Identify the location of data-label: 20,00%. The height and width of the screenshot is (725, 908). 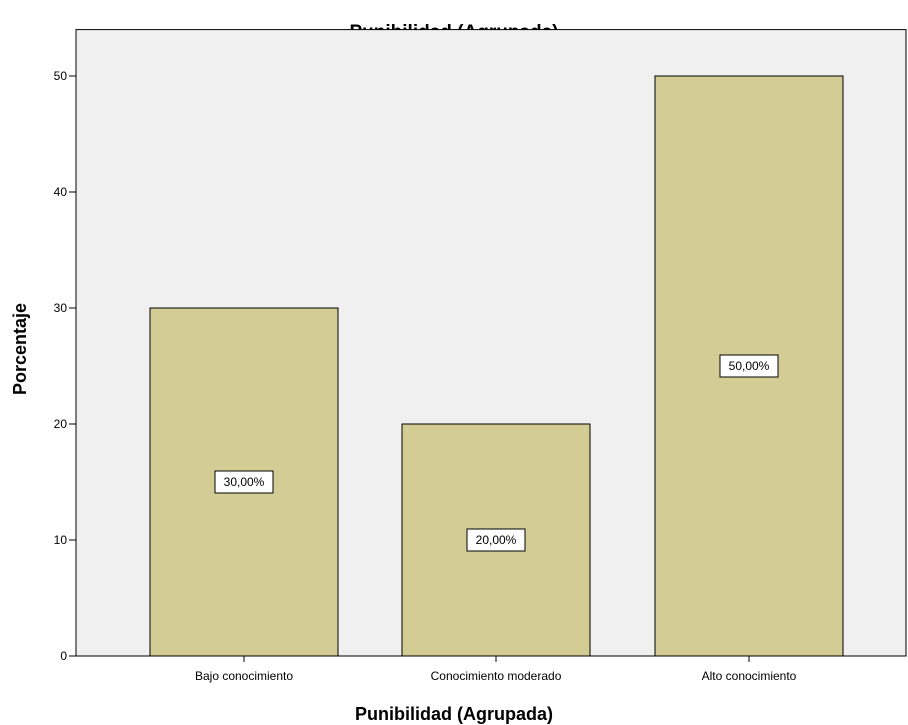
(496, 540).